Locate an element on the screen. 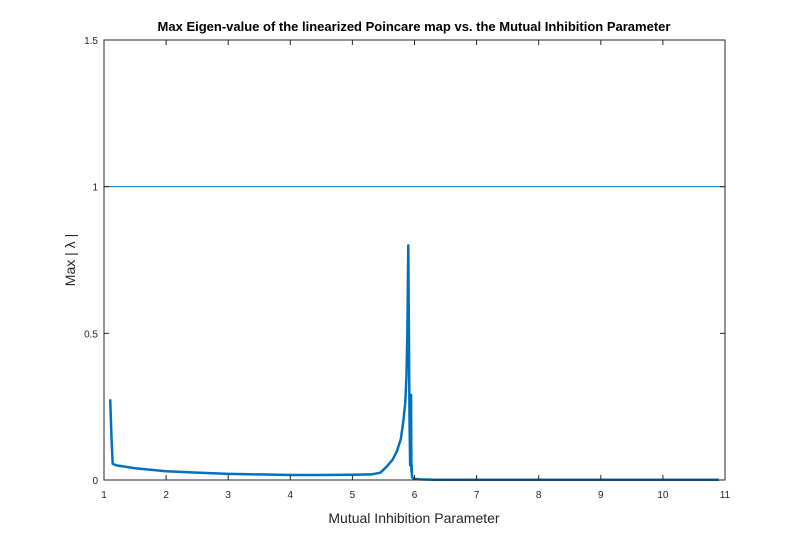 The height and width of the screenshot is (539, 802). y-tick-label: 0 is located at coordinates (95, 481).